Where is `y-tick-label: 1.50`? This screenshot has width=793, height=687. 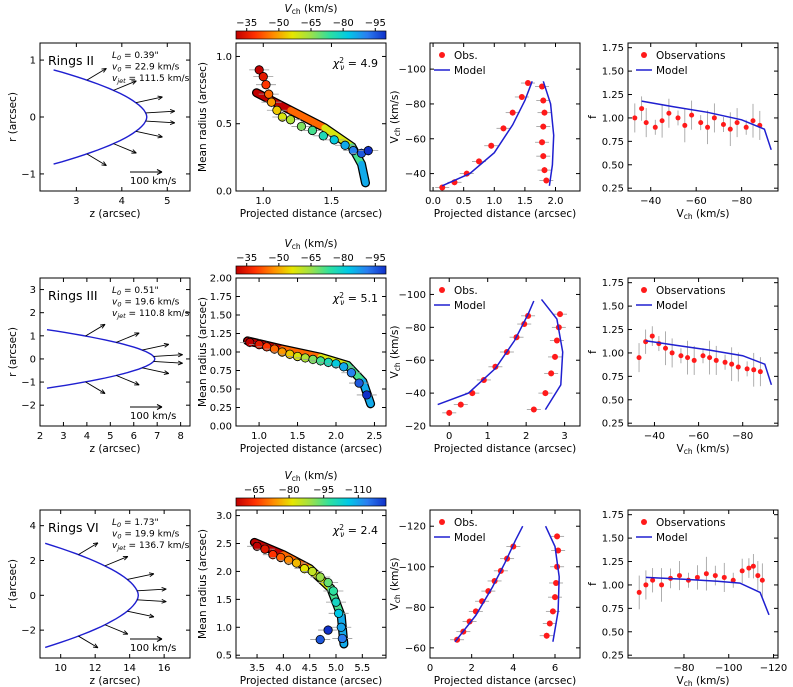
y-tick-label: 1.50 is located at coordinates (221, 316).